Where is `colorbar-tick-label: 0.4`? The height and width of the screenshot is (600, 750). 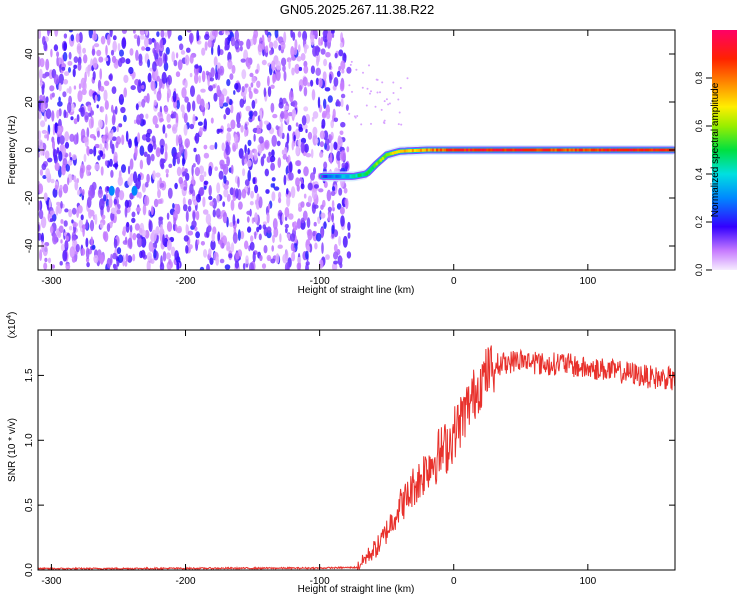
colorbar-tick-label: 0.4 is located at coordinates (699, 174).